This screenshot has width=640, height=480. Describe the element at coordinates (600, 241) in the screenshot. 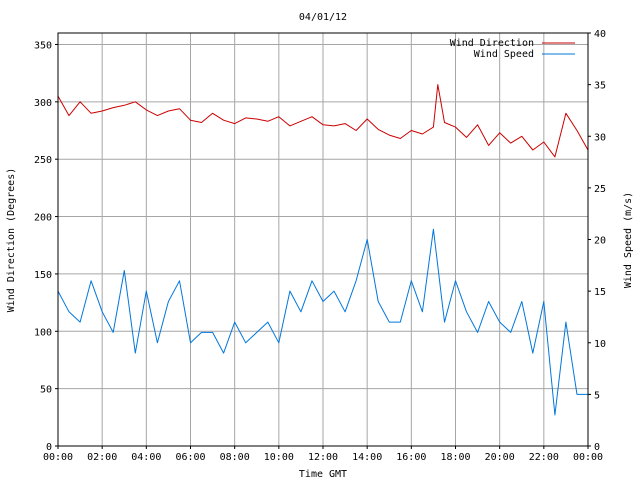

I see `y-right-tick-label: 20` at that location.